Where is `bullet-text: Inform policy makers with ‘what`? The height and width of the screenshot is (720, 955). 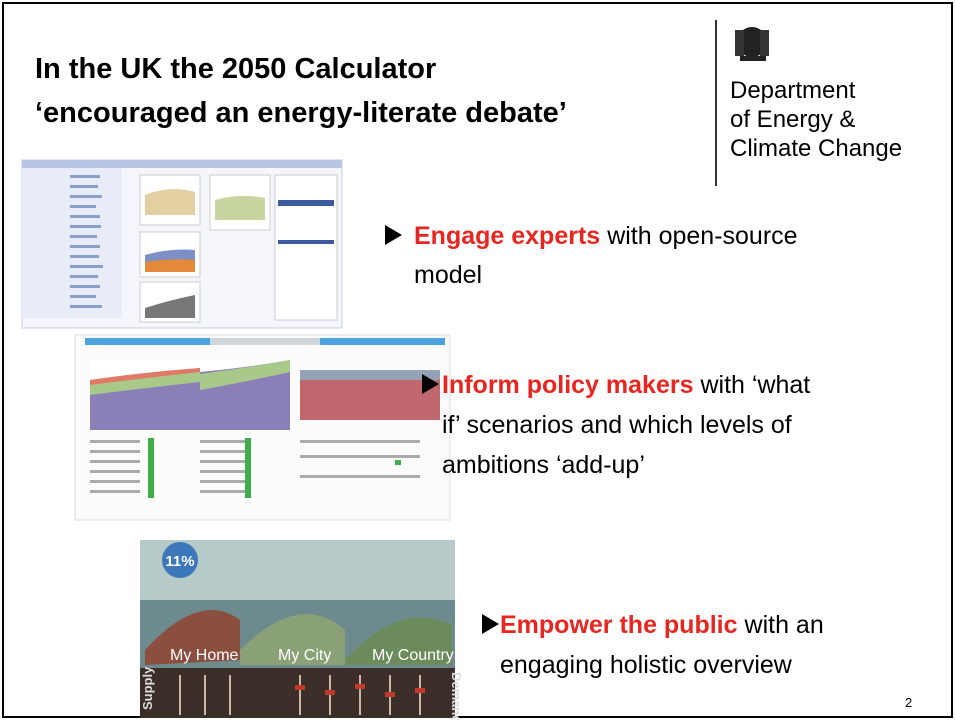
bullet-text: Inform policy makers with ‘what is located at coordinates (626, 385).